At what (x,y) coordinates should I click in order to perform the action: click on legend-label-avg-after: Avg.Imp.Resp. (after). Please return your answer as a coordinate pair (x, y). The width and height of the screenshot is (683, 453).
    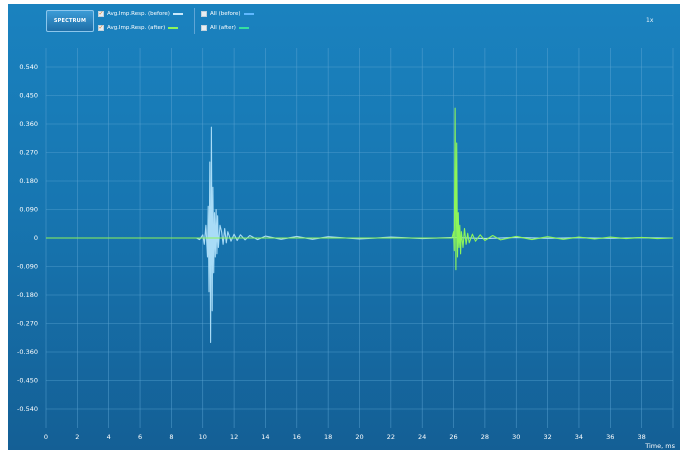
    Looking at the image, I should click on (136, 27).